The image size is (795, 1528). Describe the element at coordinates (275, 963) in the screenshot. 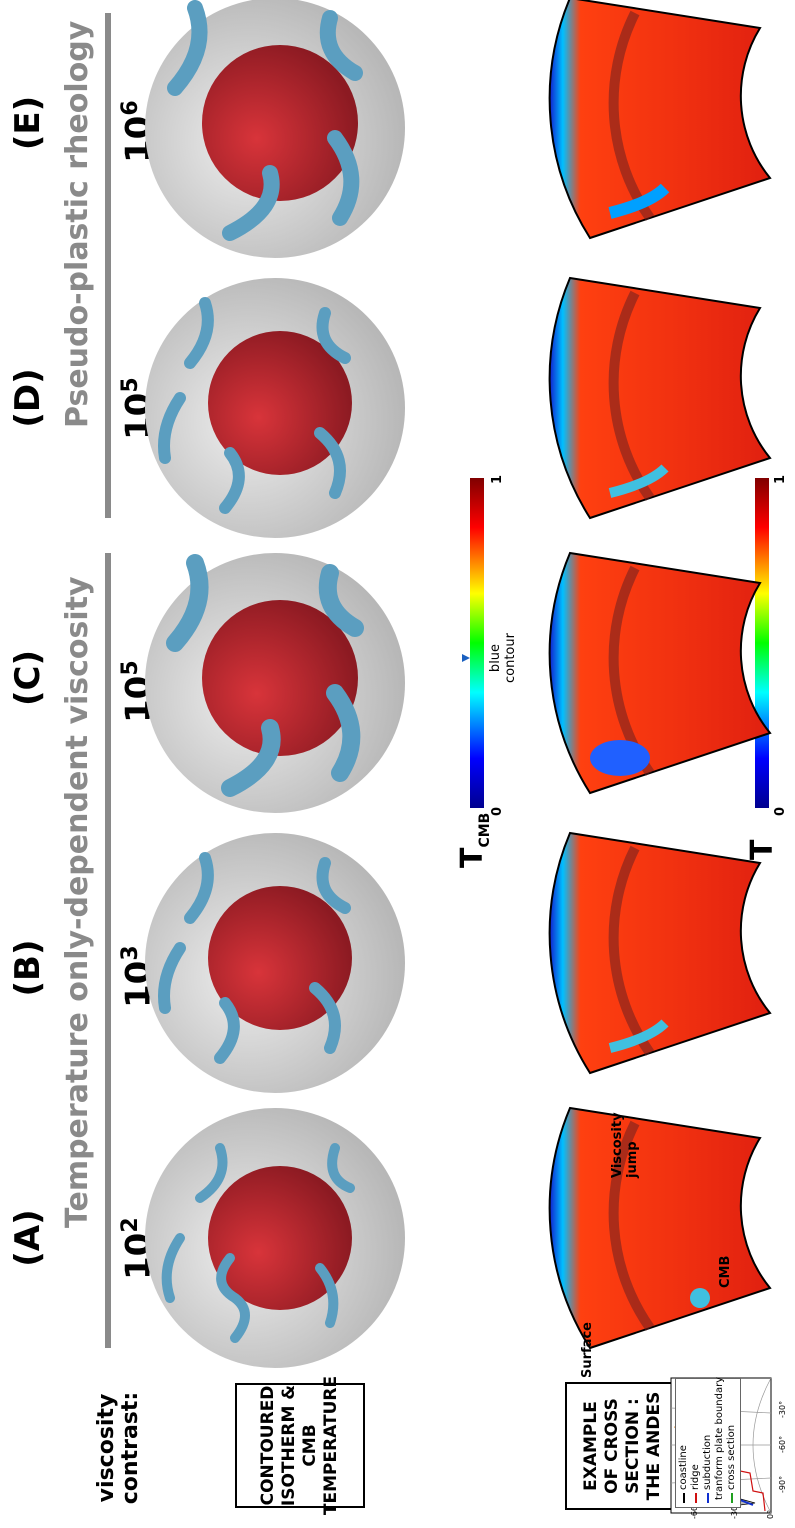

I see `sphere-b` at that location.